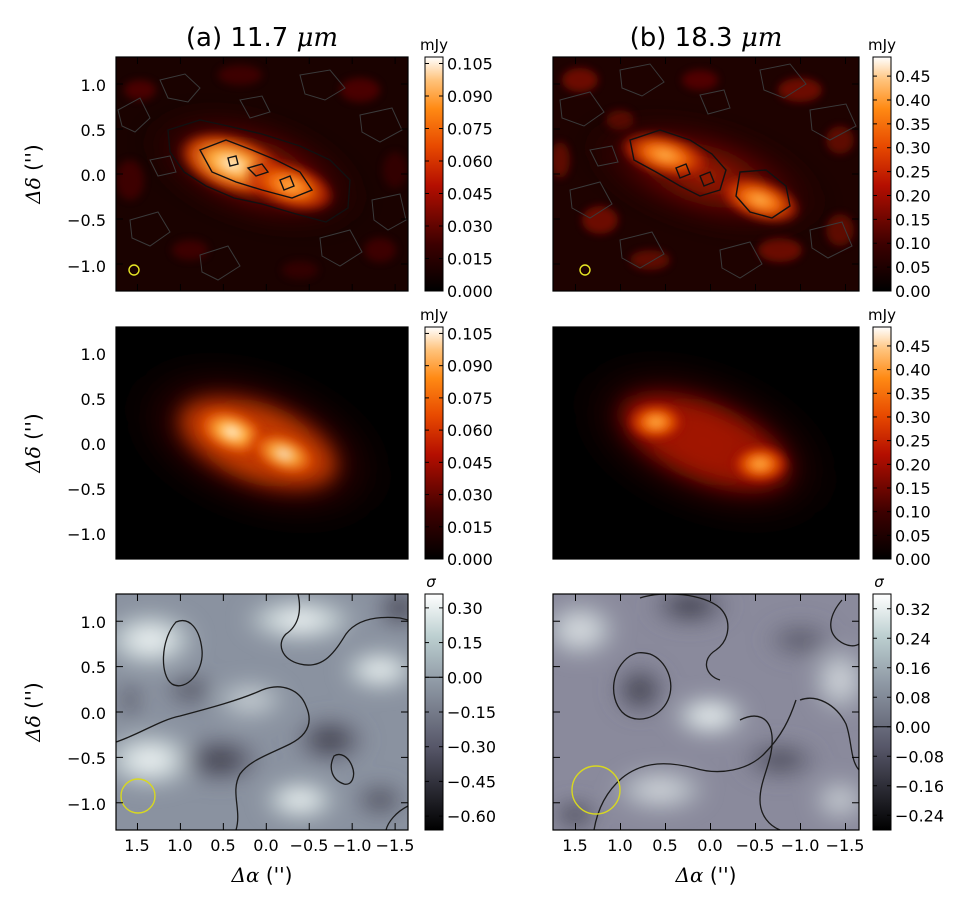 The width and height of the screenshot is (969, 914). I want to click on colorbar-tick-label: 0.060, so click(470, 430).